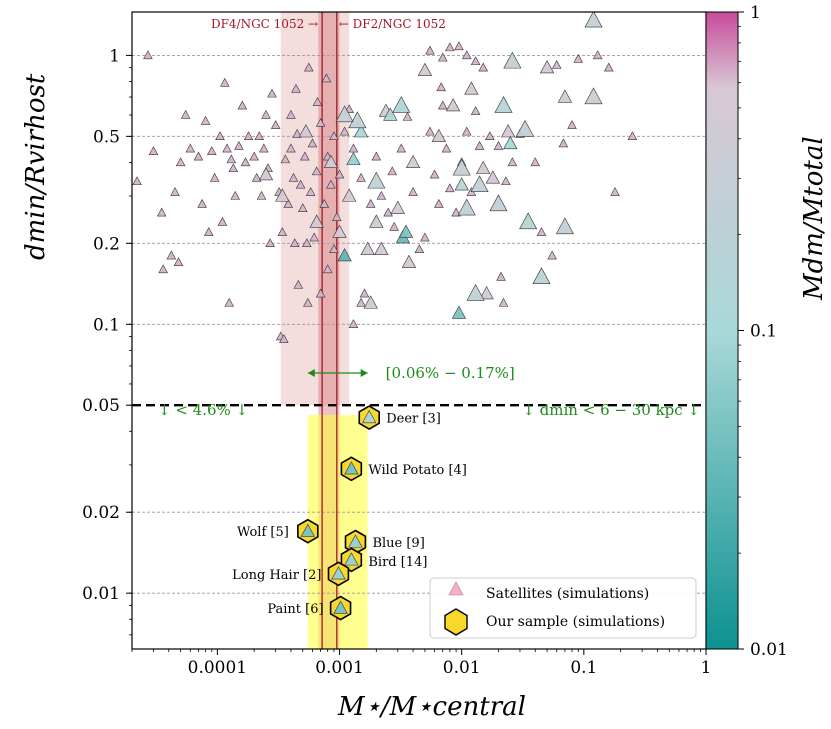  I want to click on x-tick-label: 0.1, so click(583, 668).